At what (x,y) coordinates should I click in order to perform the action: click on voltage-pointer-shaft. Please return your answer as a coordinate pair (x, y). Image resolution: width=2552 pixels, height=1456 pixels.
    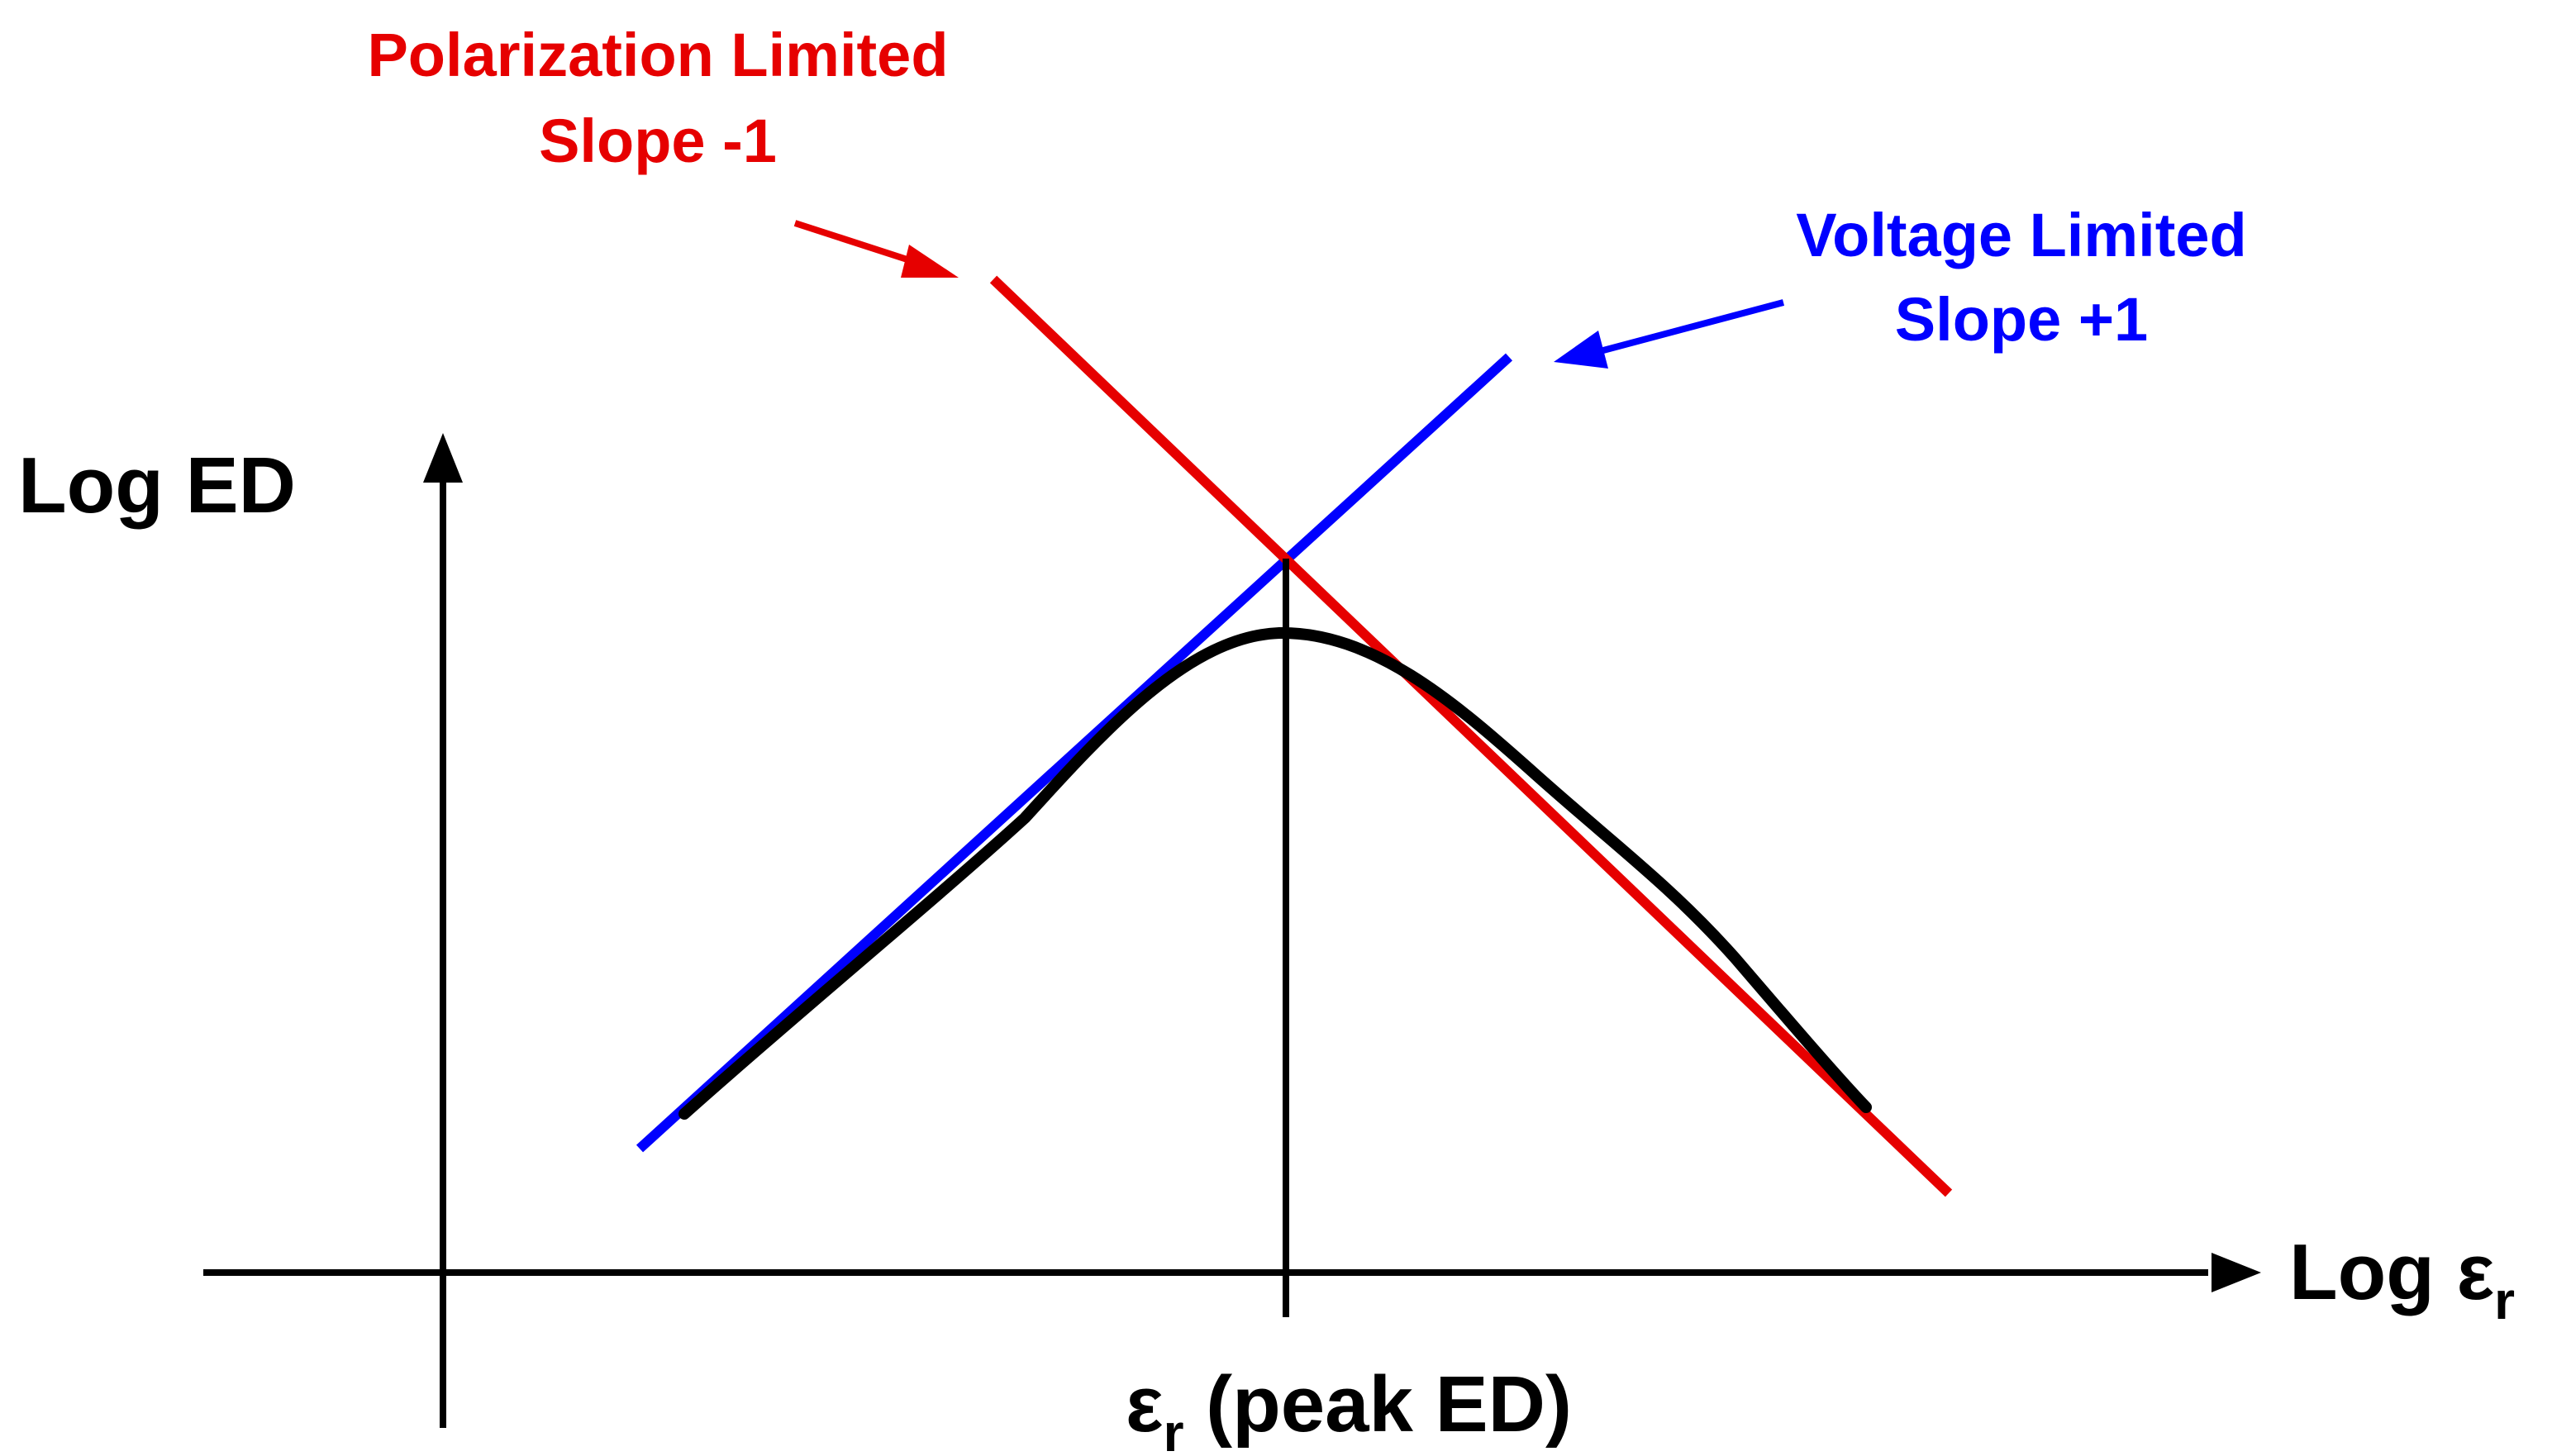
    Looking at the image, I should click on (1693, 326).